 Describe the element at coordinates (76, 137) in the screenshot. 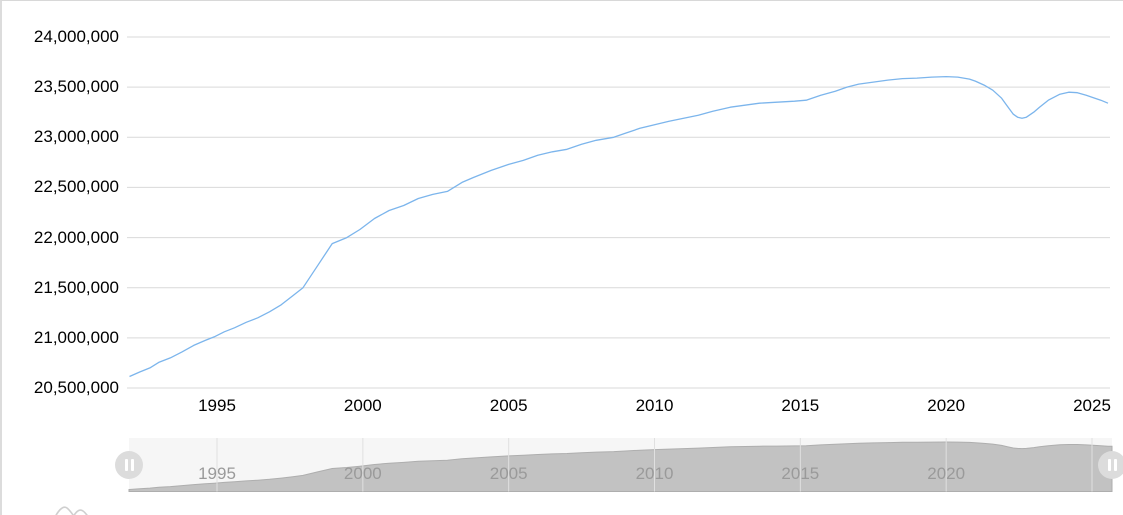

I see `y-axis-tick-label: 23,000,000` at that location.